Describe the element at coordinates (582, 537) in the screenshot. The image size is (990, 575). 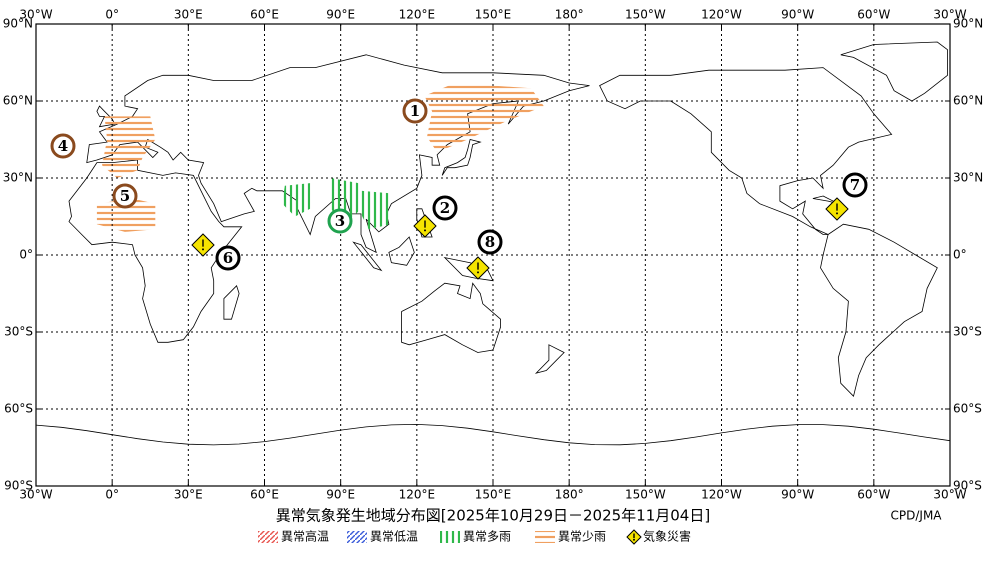
I see `legend-label: 異常少雨` at that location.